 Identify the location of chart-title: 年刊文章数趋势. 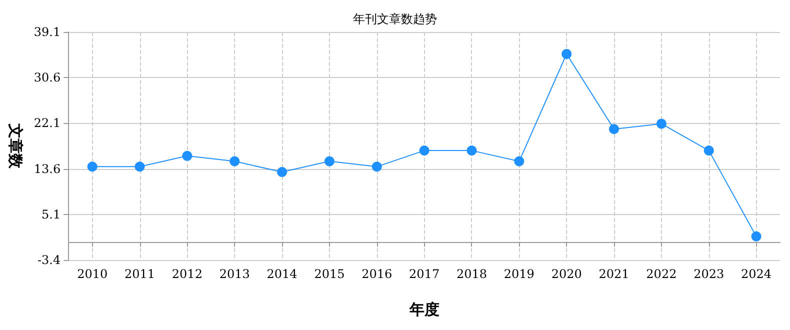
(395, 19).